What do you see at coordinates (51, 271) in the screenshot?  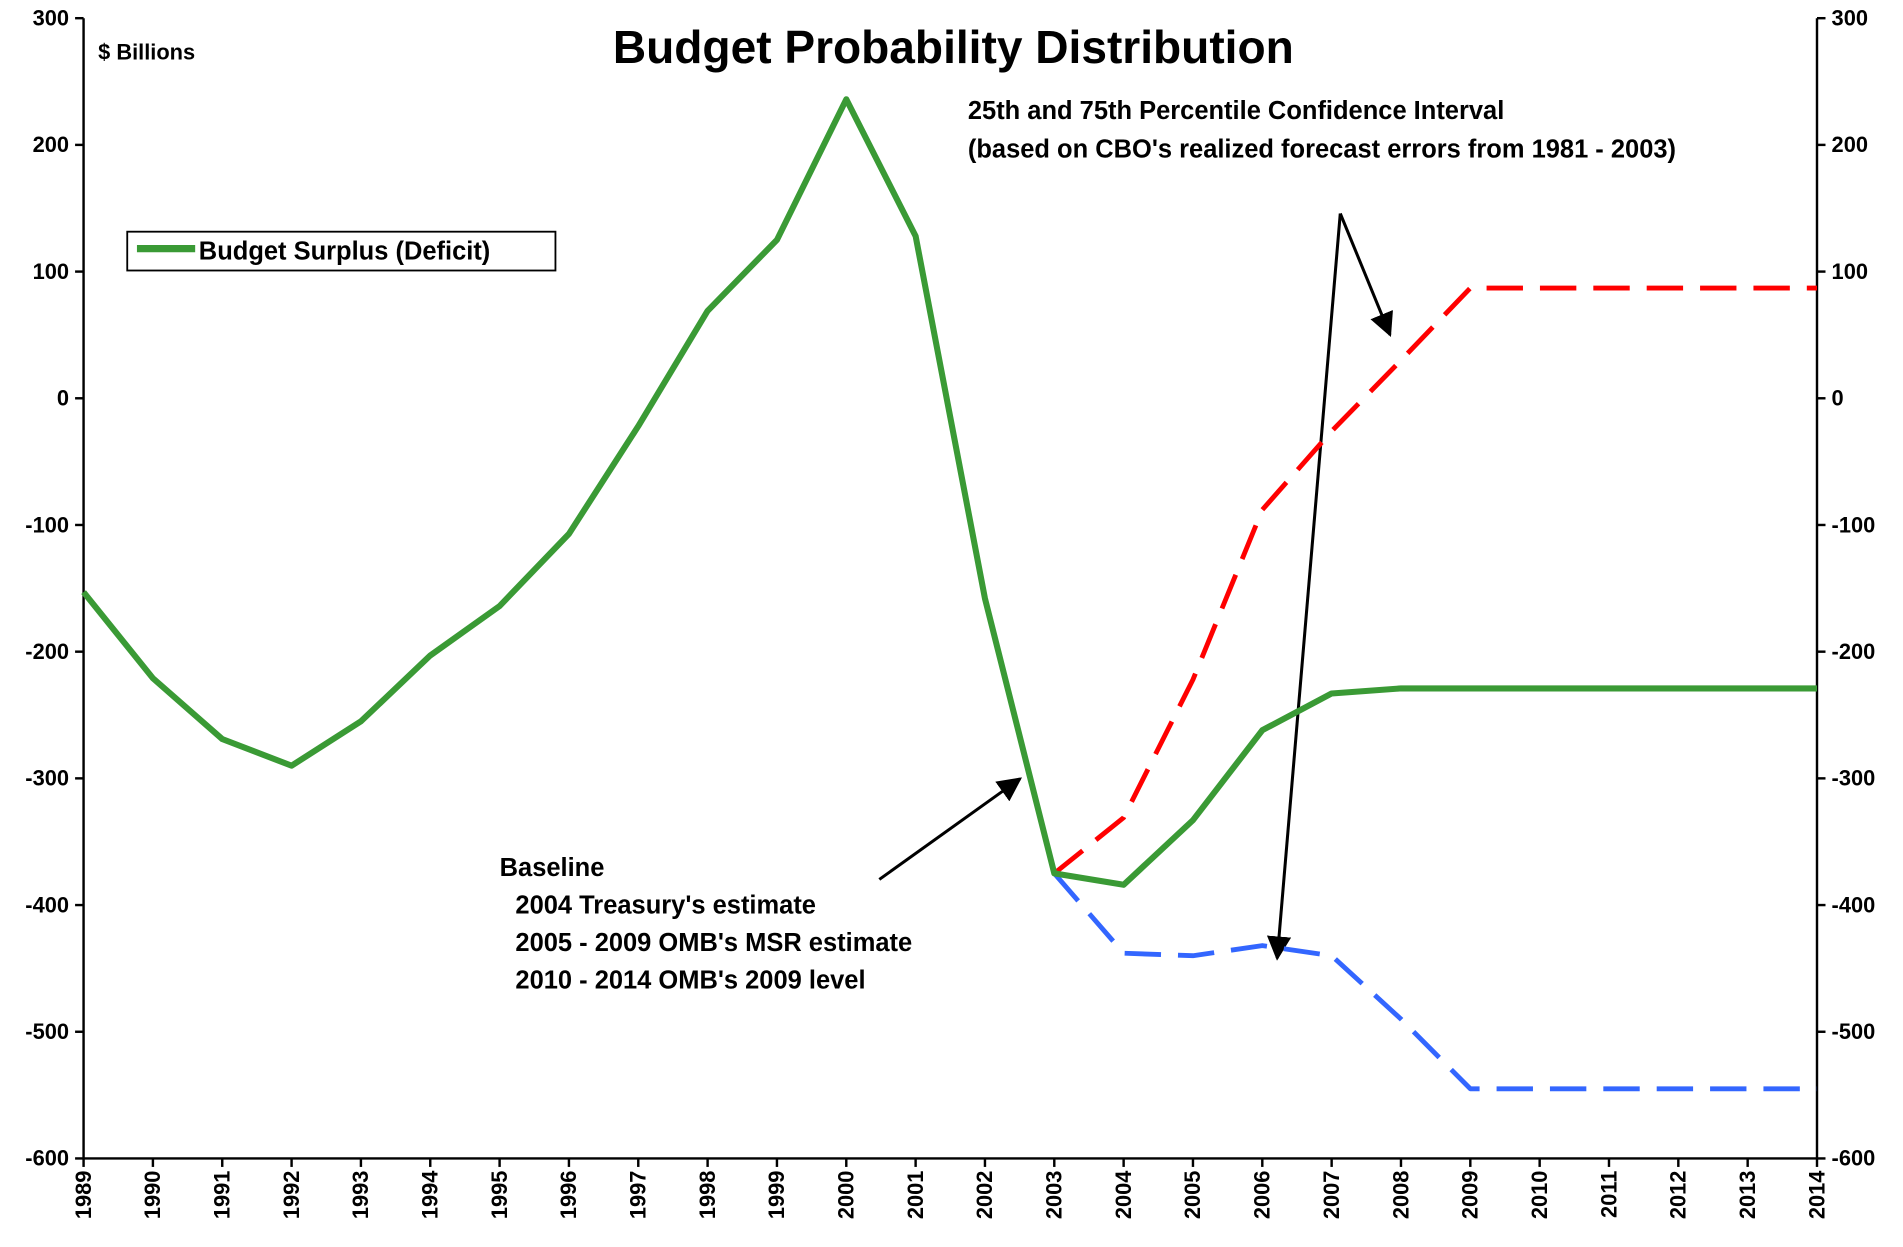 I see `y-tick-label: 100` at bounding box center [51, 271].